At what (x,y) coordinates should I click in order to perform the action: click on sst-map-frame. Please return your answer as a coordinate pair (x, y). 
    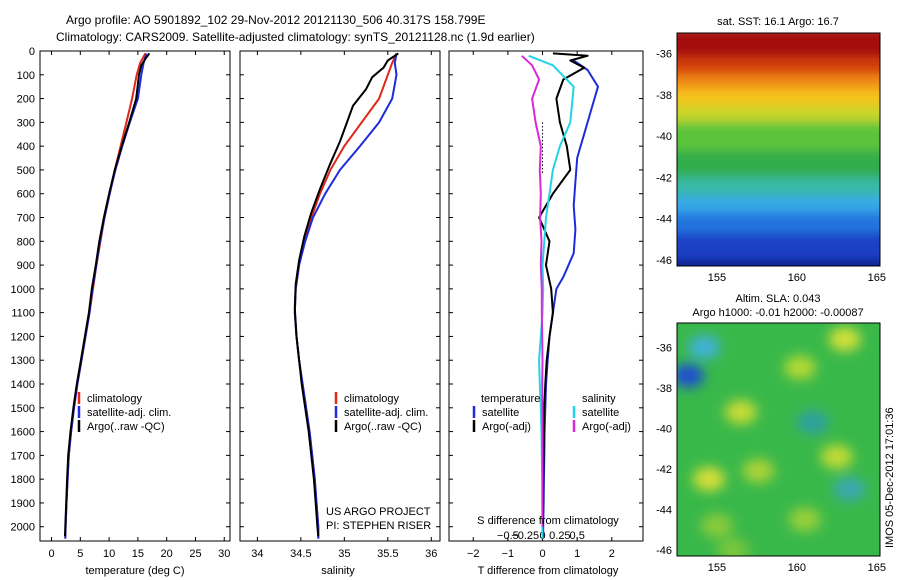
    Looking at the image, I should click on (778, 149).